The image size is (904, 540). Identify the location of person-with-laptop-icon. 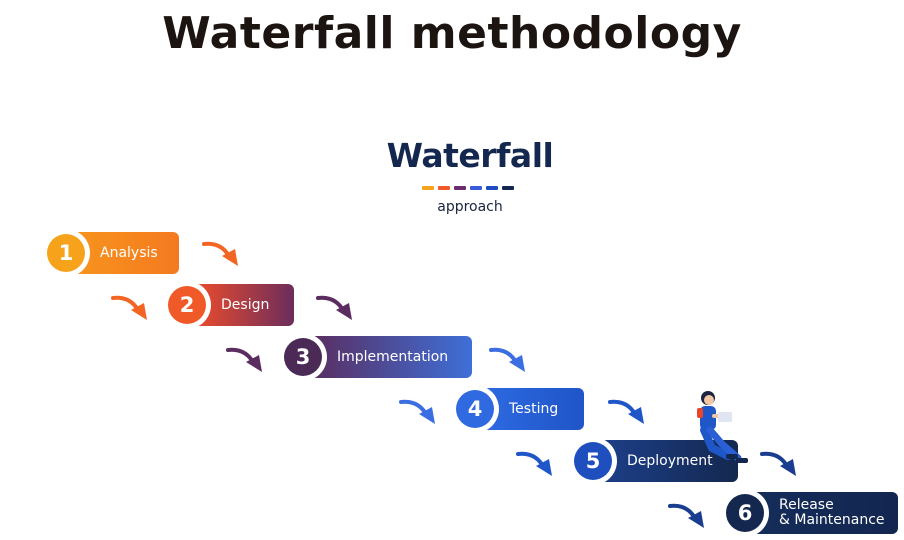
(722, 427).